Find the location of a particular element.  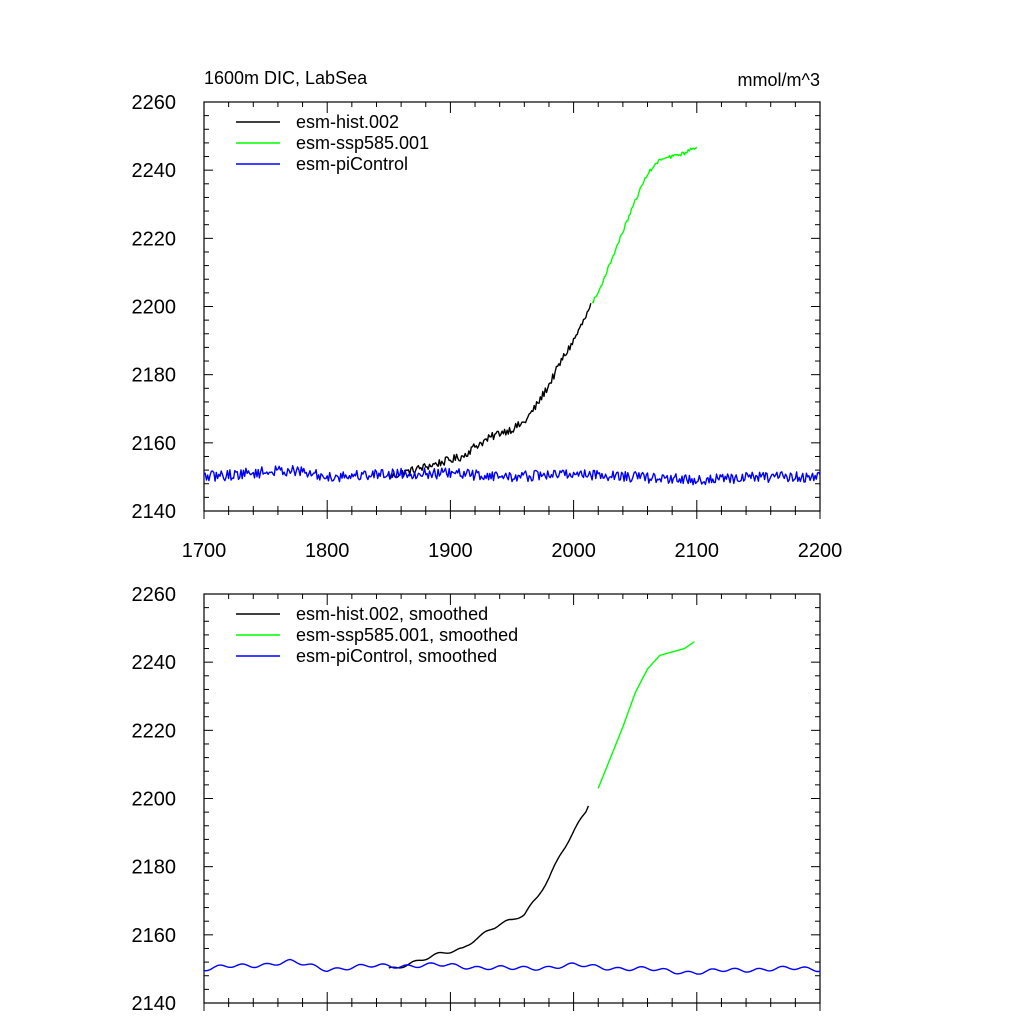

x-tick-label: 1700 is located at coordinates (204, 551).